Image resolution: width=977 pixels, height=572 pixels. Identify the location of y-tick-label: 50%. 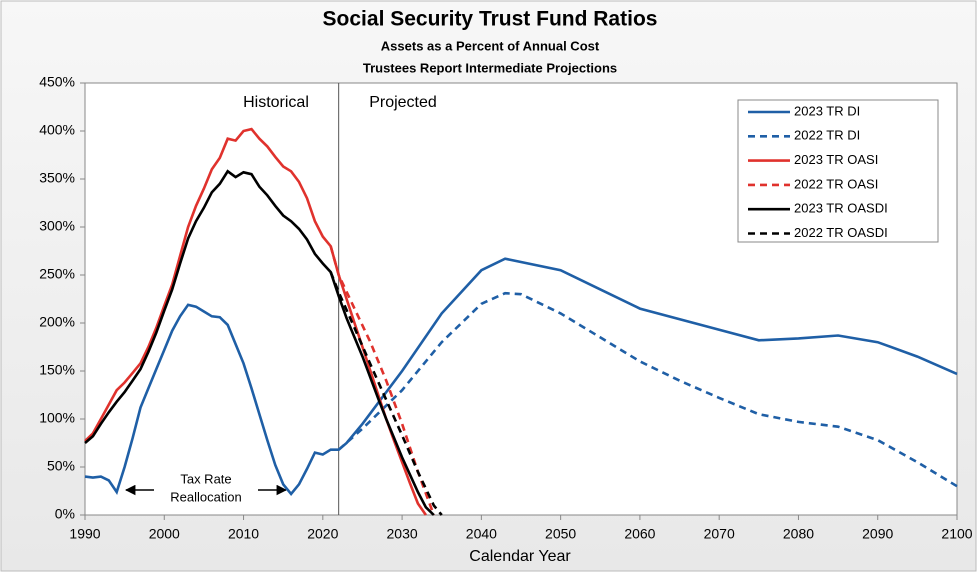
(61, 466).